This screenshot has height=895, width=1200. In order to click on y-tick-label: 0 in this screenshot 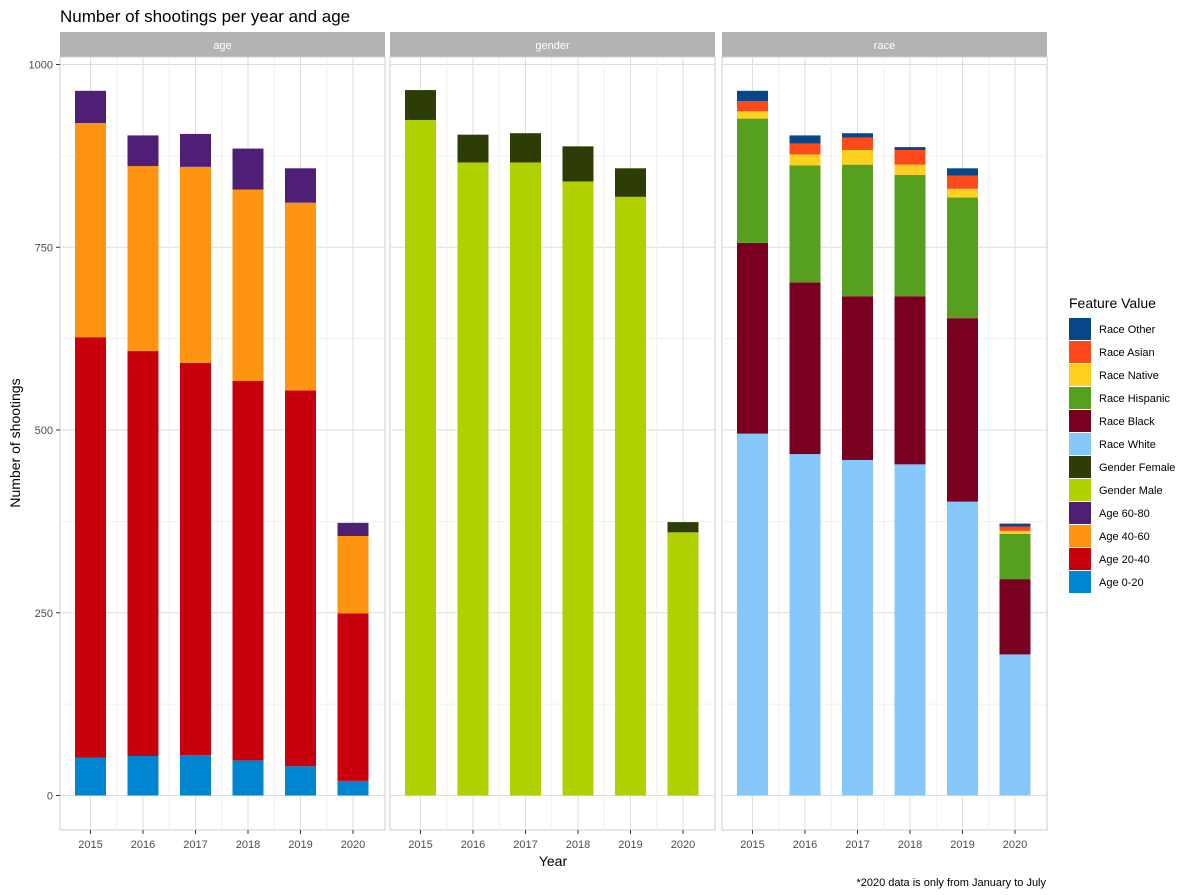, I will do `click(50, 797)`.